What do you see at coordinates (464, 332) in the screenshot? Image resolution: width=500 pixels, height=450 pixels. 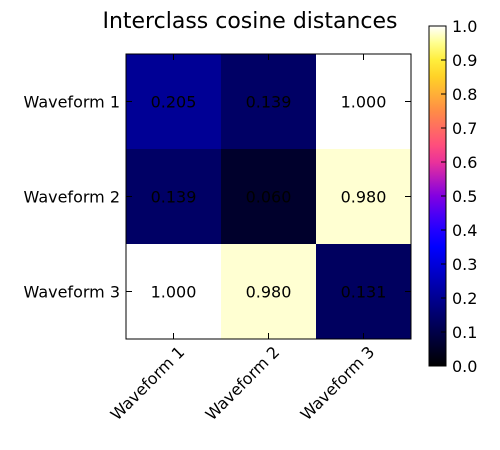 I see `colorbar-tick-label: 0.1` at bounding box center [464, 332].